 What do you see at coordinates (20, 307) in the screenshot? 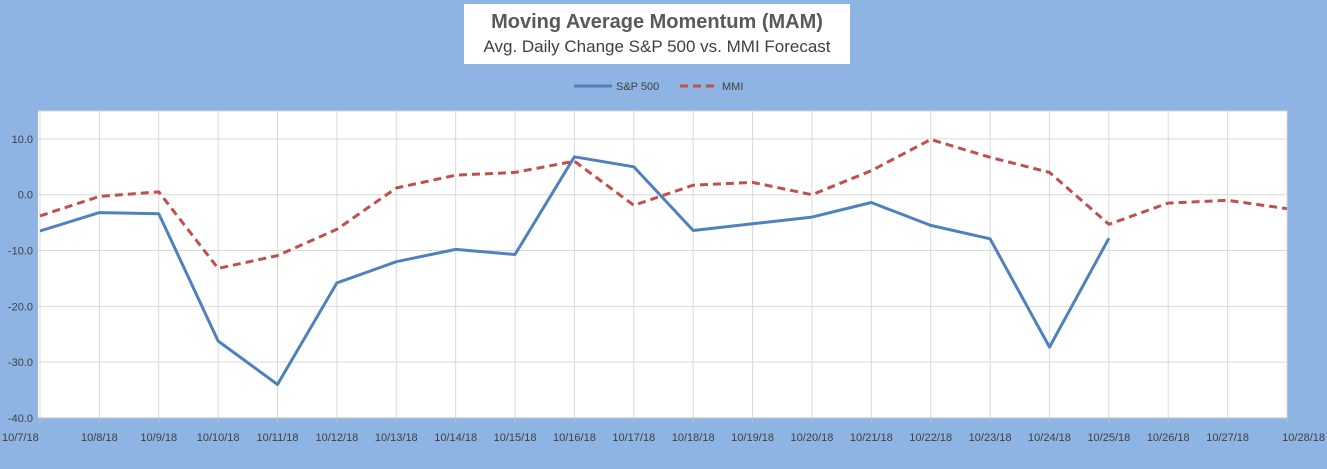
I see `y-tick-label: -20.0` at bounding box center [20, 307].